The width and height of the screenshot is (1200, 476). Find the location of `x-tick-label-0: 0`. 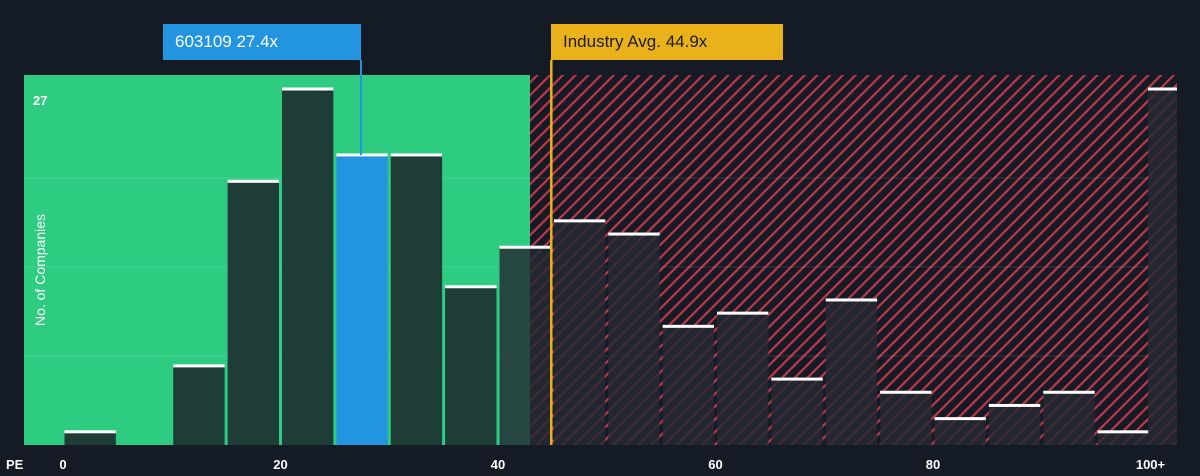

x-tick-label-0: 0 is located at coordinates (62, 464).